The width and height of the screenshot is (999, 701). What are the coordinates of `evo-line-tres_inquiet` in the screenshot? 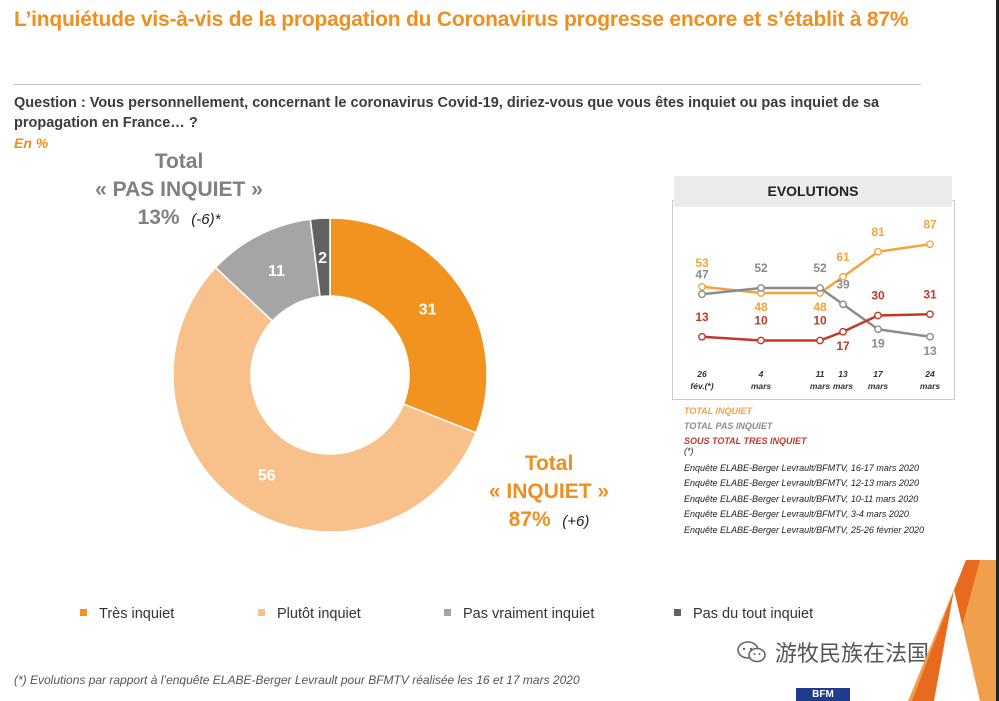 It's located at (816, 327).